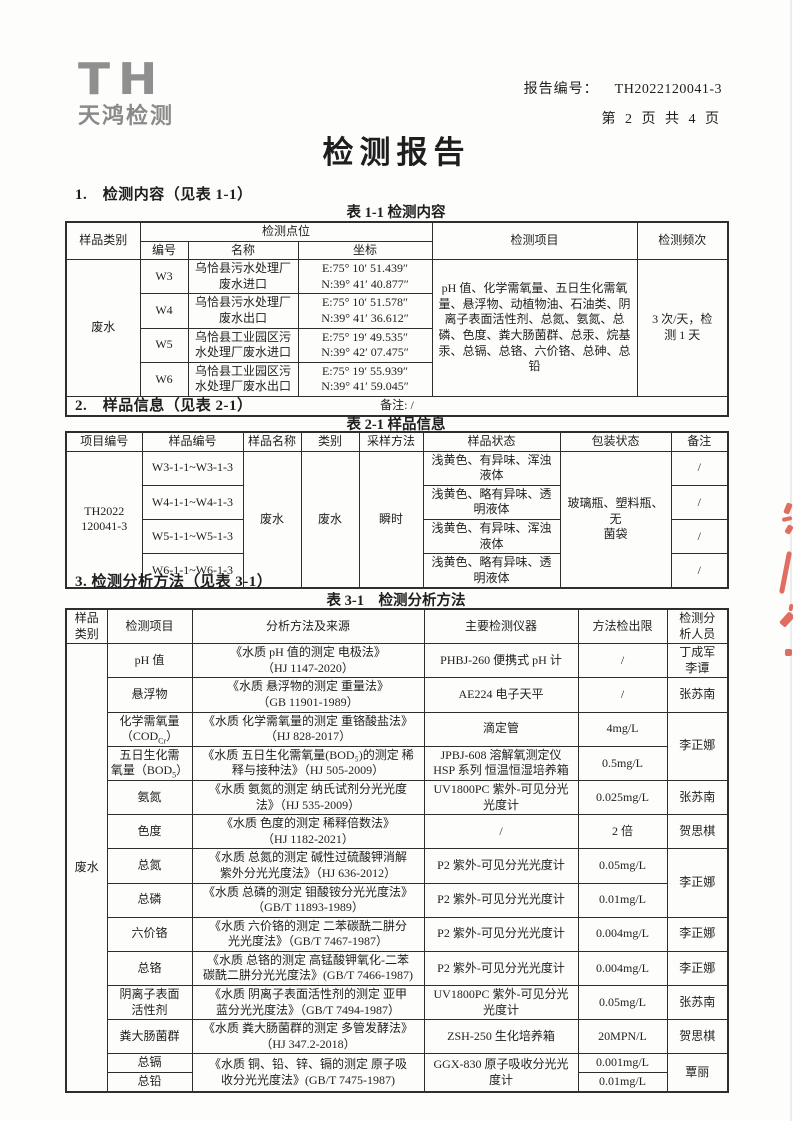 The width and height of the screenshot is (793, 1121). What do you see at coordinates (164, 406) in the screenshot?
I see `section2-heading: 2. 样品信息（见表 2-1）` at bounding box center [164, 406].